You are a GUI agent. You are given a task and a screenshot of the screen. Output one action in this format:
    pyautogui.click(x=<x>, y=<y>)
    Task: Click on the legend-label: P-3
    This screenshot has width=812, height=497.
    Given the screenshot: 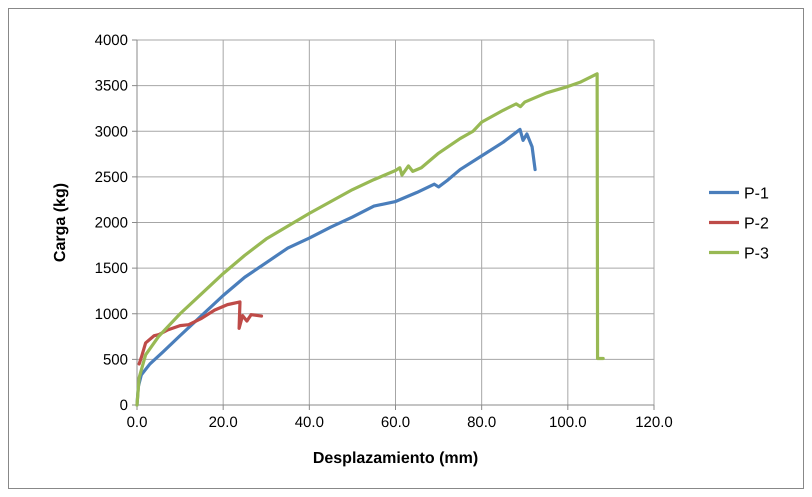 What is the action you would take?
    pyautogui.click(x=756, y=254)
    